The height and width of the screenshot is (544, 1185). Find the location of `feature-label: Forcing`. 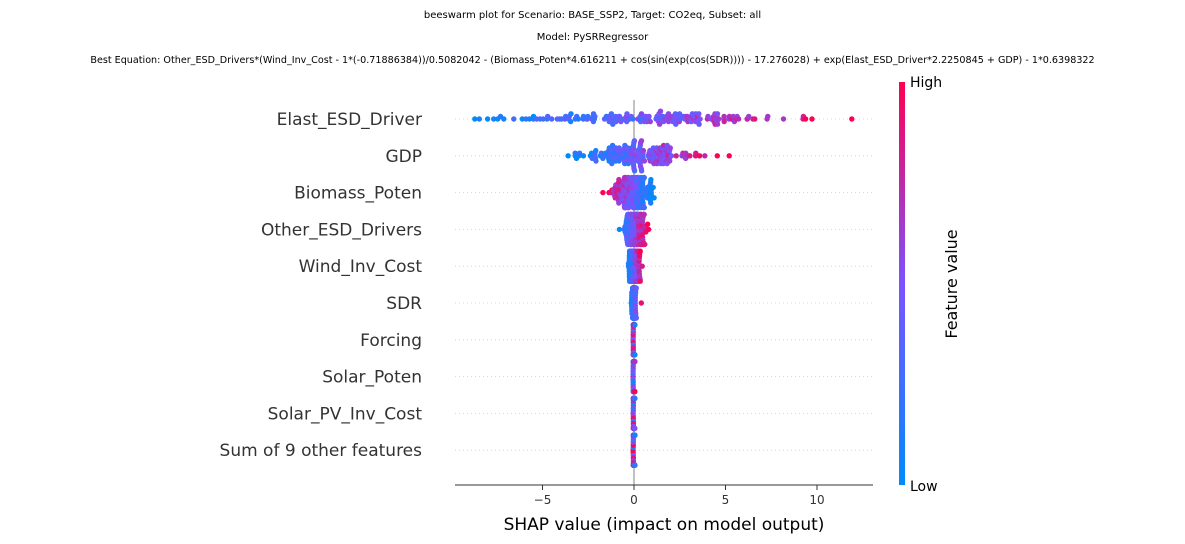

feature-label: Forcing is located at coordinates (391, 341).